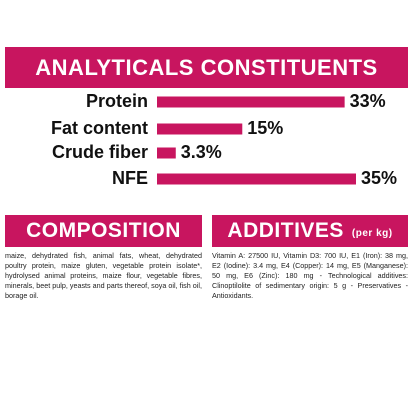 The height and width of the screenshot is (413, 413). What do you see at coordinates (117, 101) in the screenshot?
I see `category-label: Protein` at bounding box center [117, 101].